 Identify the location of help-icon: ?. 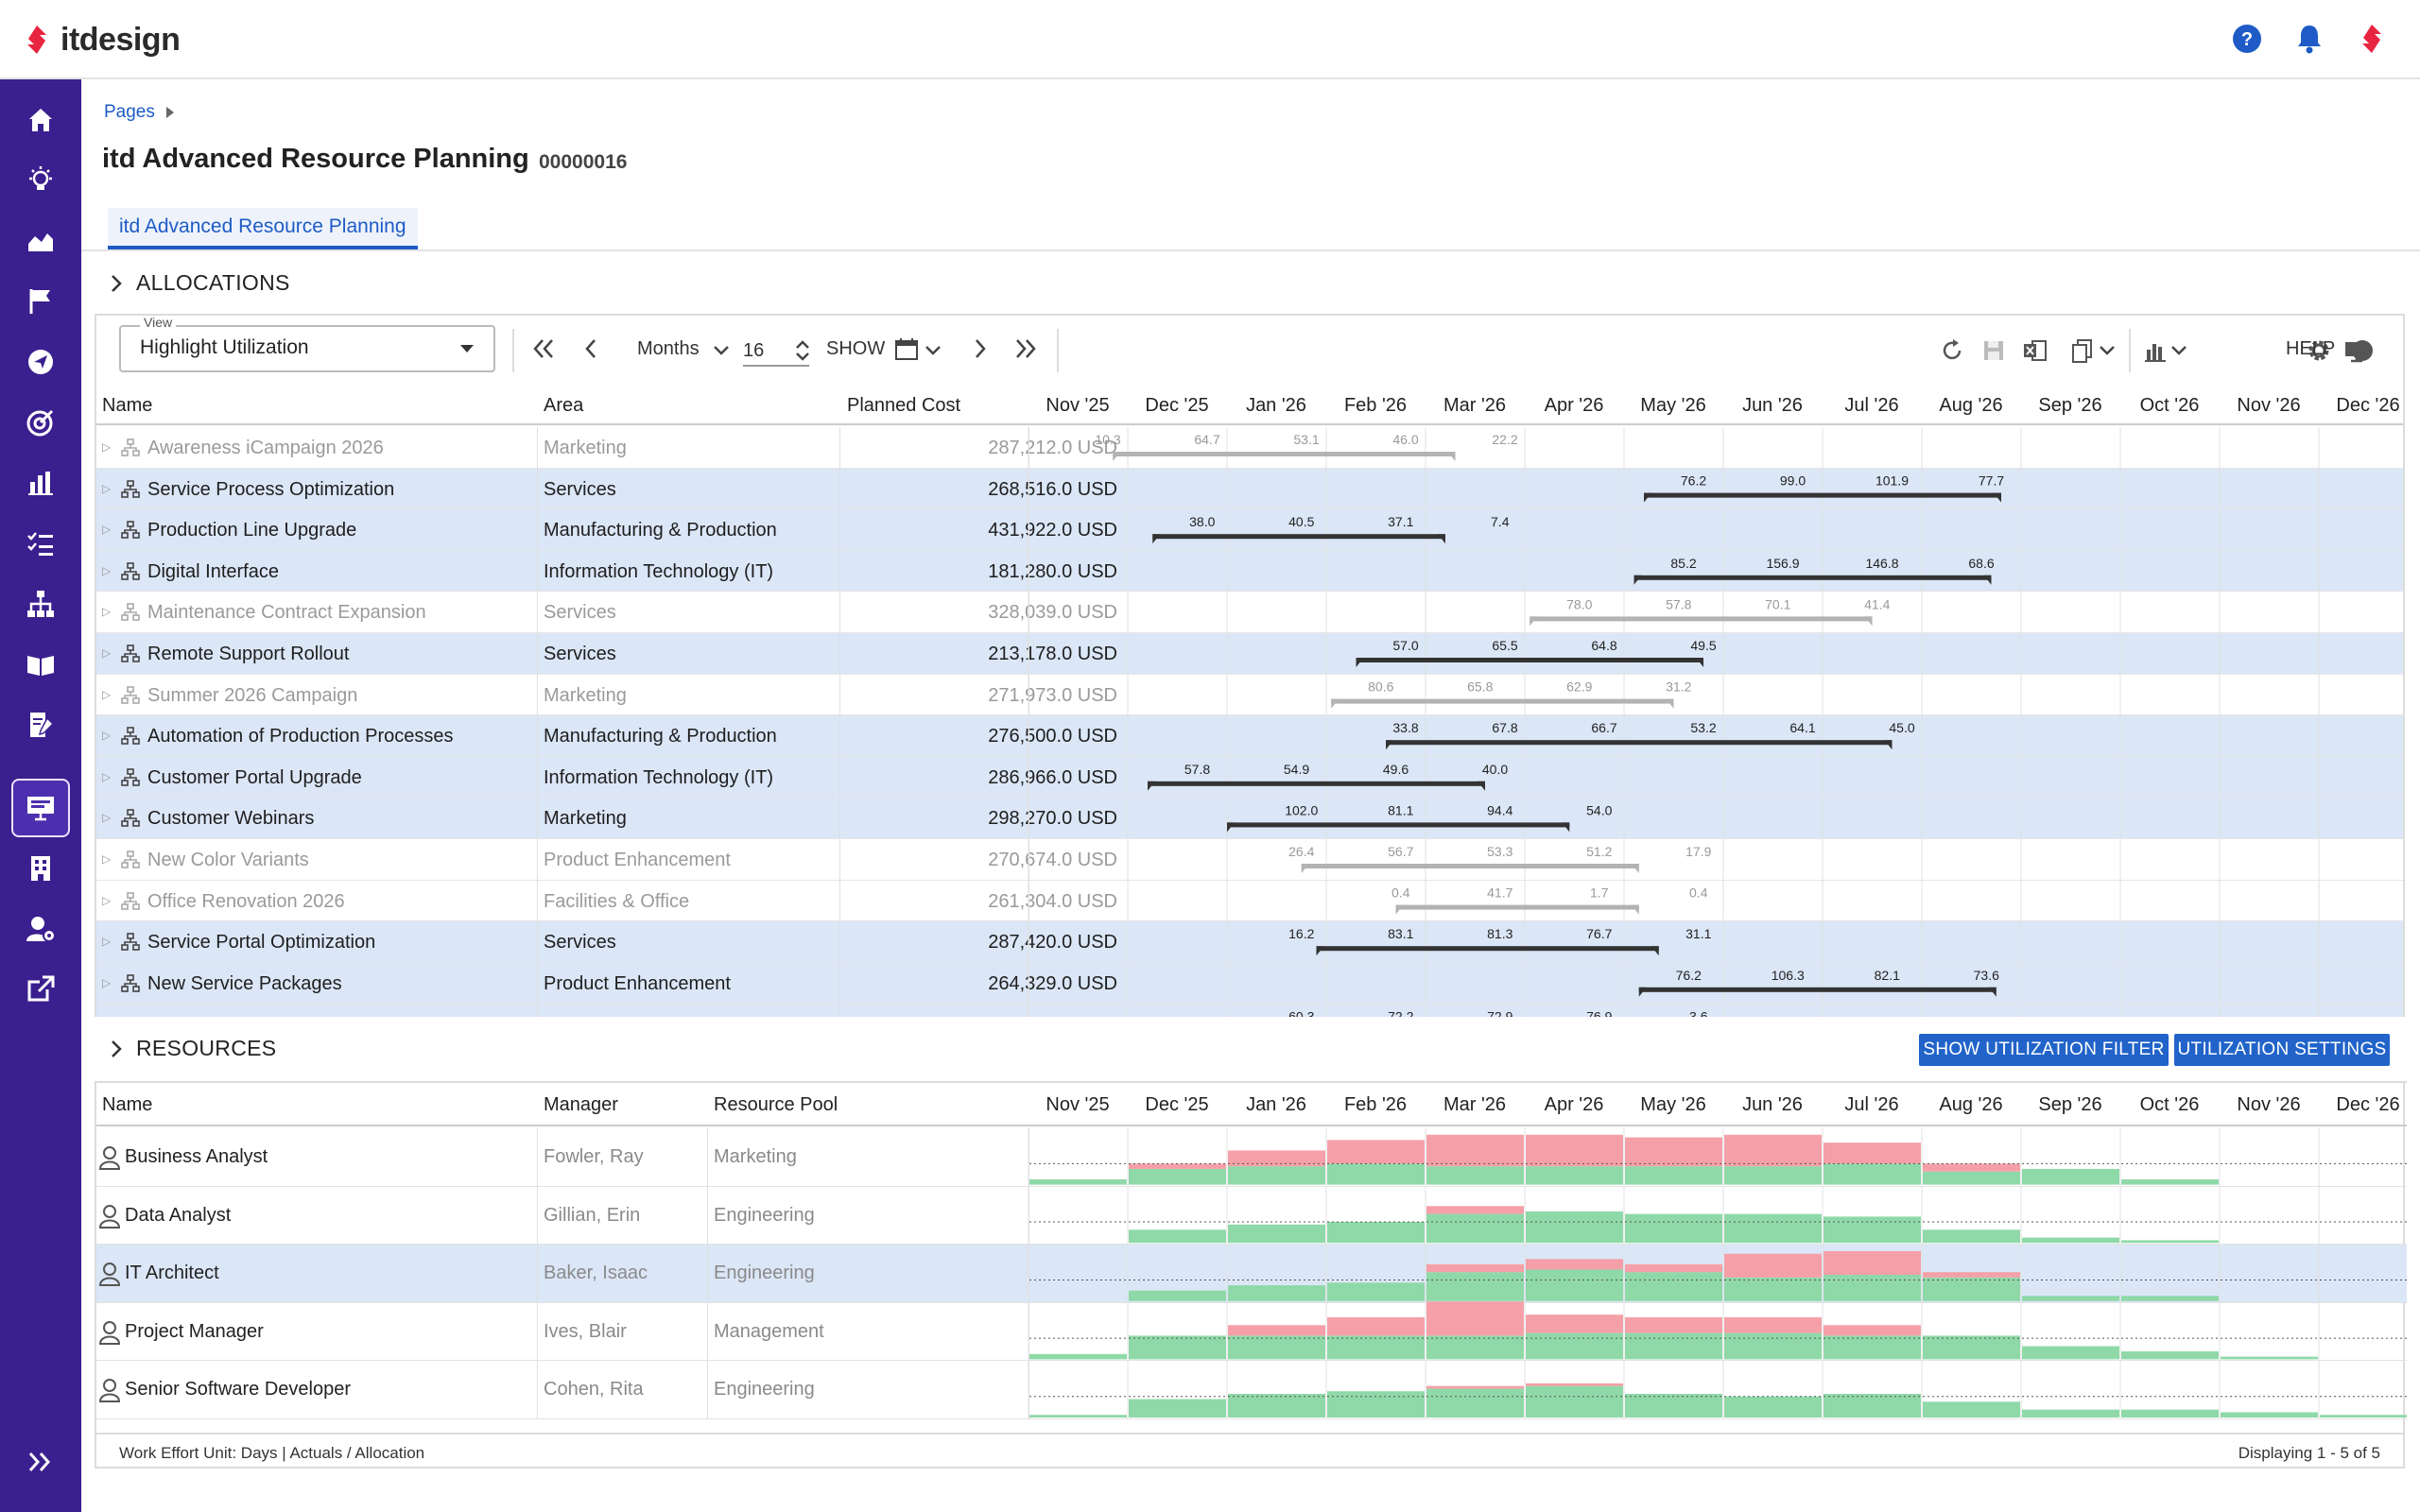
(2247, 39).